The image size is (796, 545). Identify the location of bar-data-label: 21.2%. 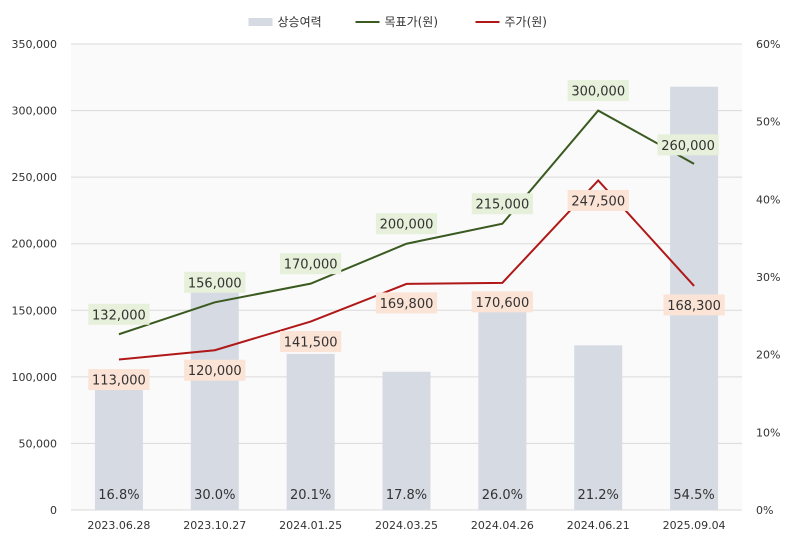
(598, 495).